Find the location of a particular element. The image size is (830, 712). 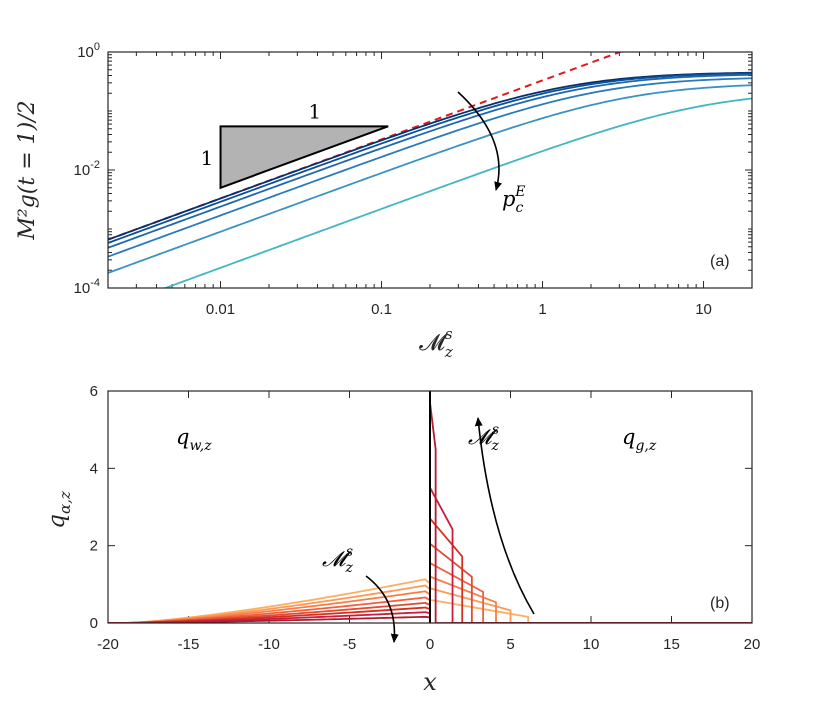

slope-triangle-run-label: 1 is located at coordinates (314, 111).